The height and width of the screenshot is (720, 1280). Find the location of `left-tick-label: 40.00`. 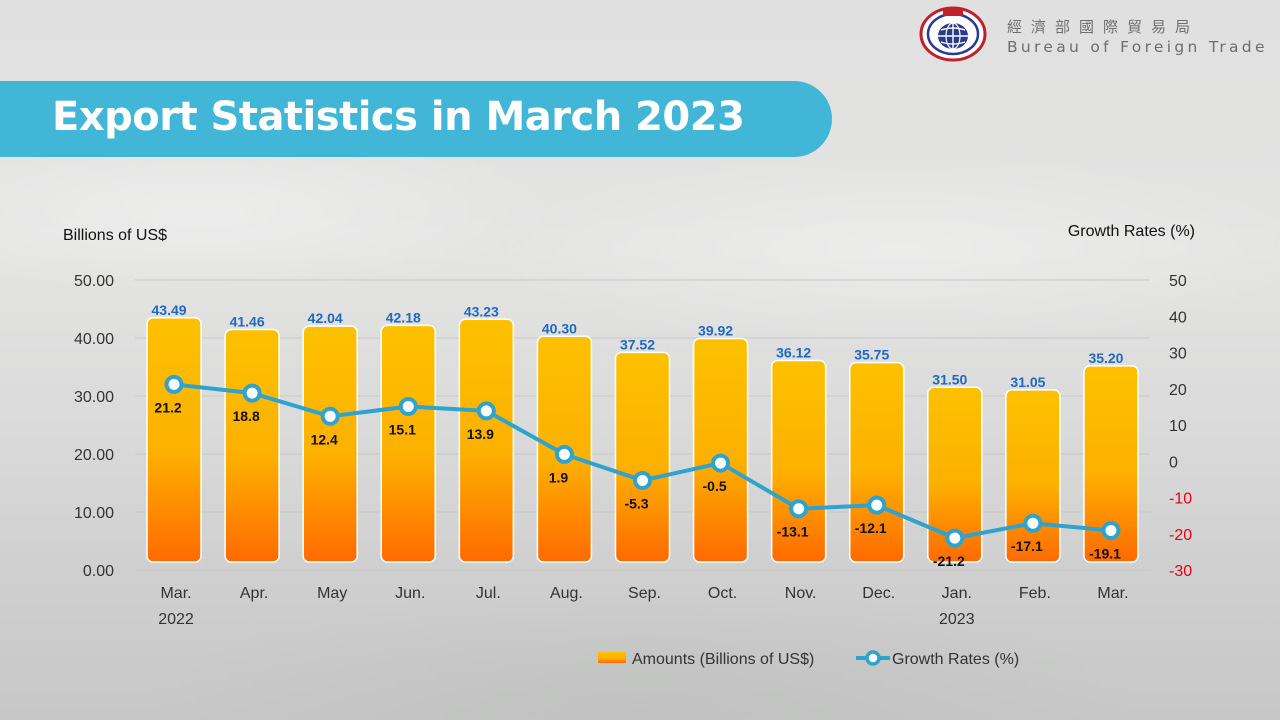

left-tick-label: 40.00 is located at coordinates (94, 339).